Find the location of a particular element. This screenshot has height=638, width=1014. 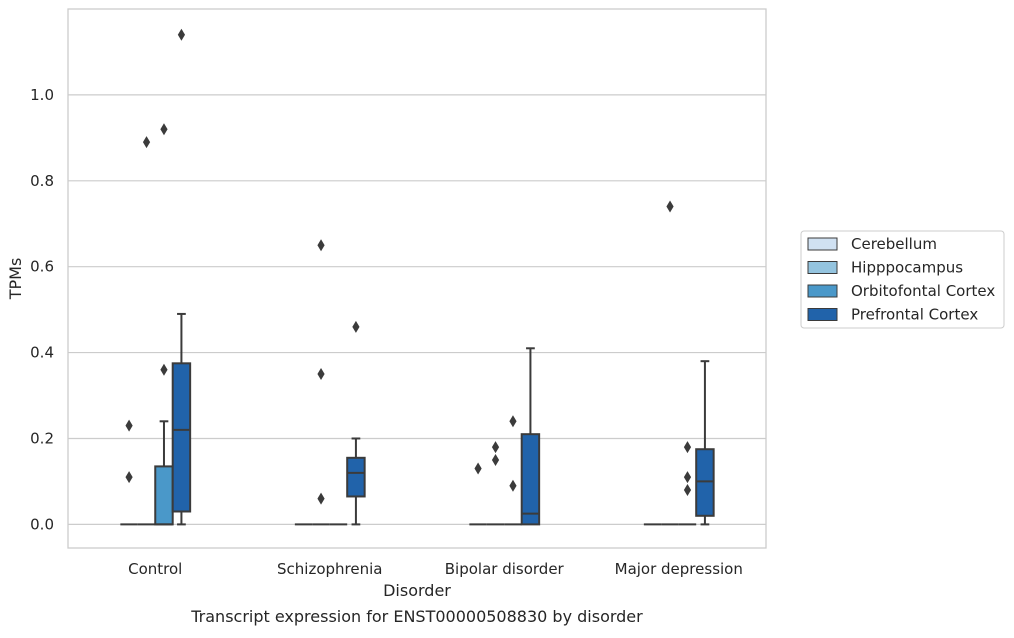

y-tick-label: 0.2 is located at coordinates (42, 438).